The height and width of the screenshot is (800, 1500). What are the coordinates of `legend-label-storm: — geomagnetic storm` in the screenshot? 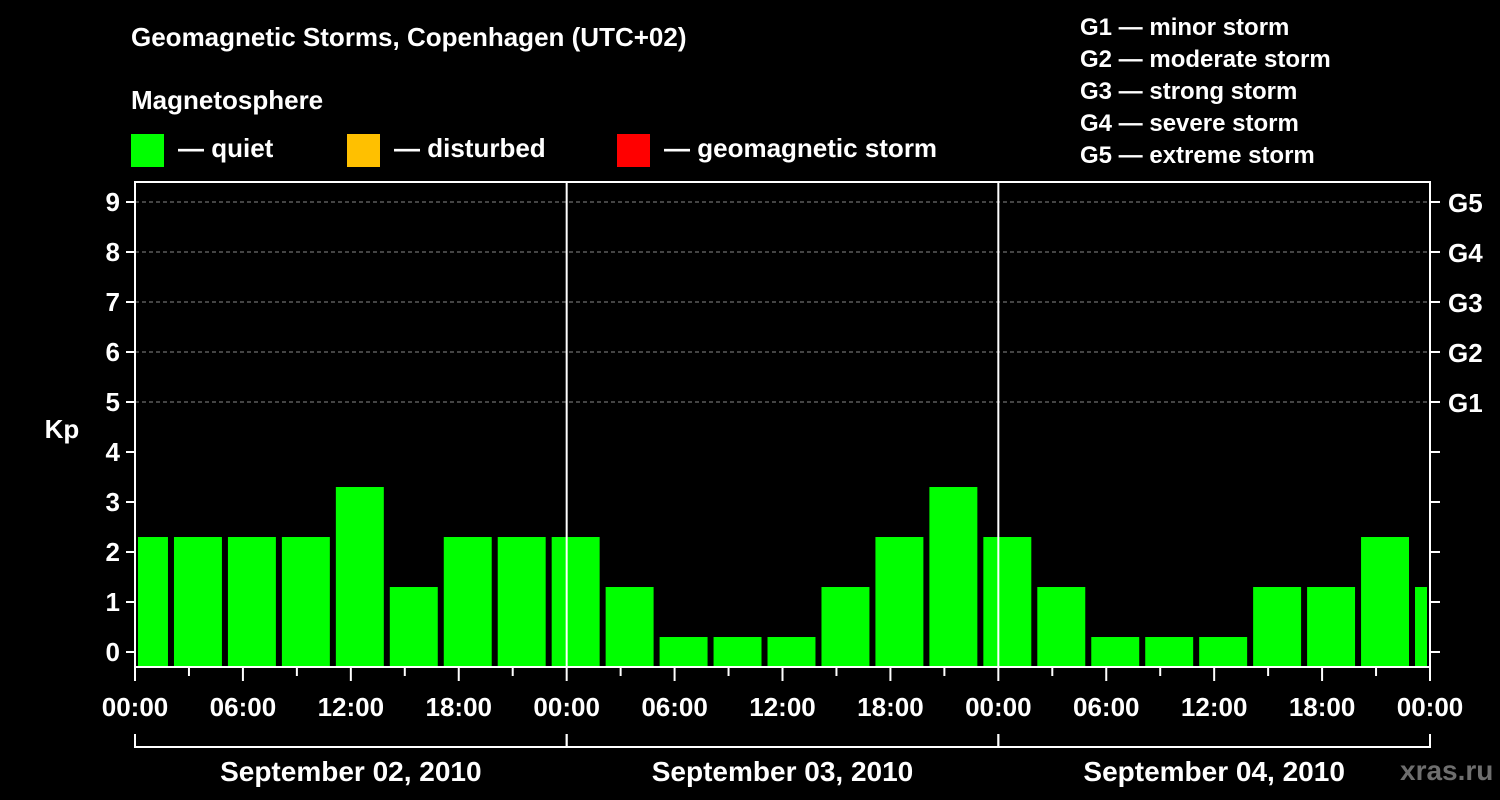 It's located at (801, 148).